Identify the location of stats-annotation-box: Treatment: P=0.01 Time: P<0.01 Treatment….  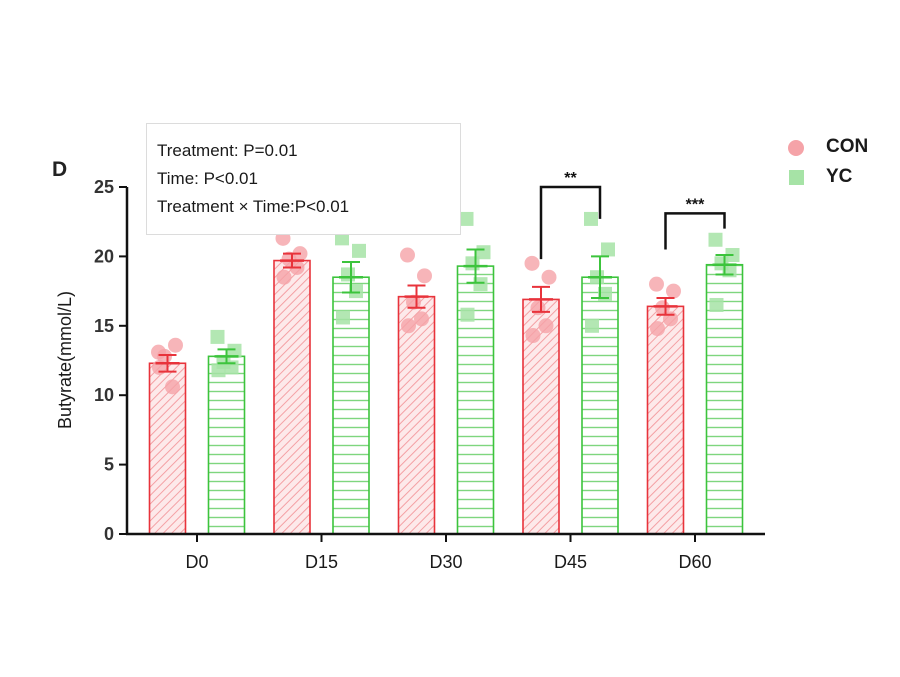
(303, 179).